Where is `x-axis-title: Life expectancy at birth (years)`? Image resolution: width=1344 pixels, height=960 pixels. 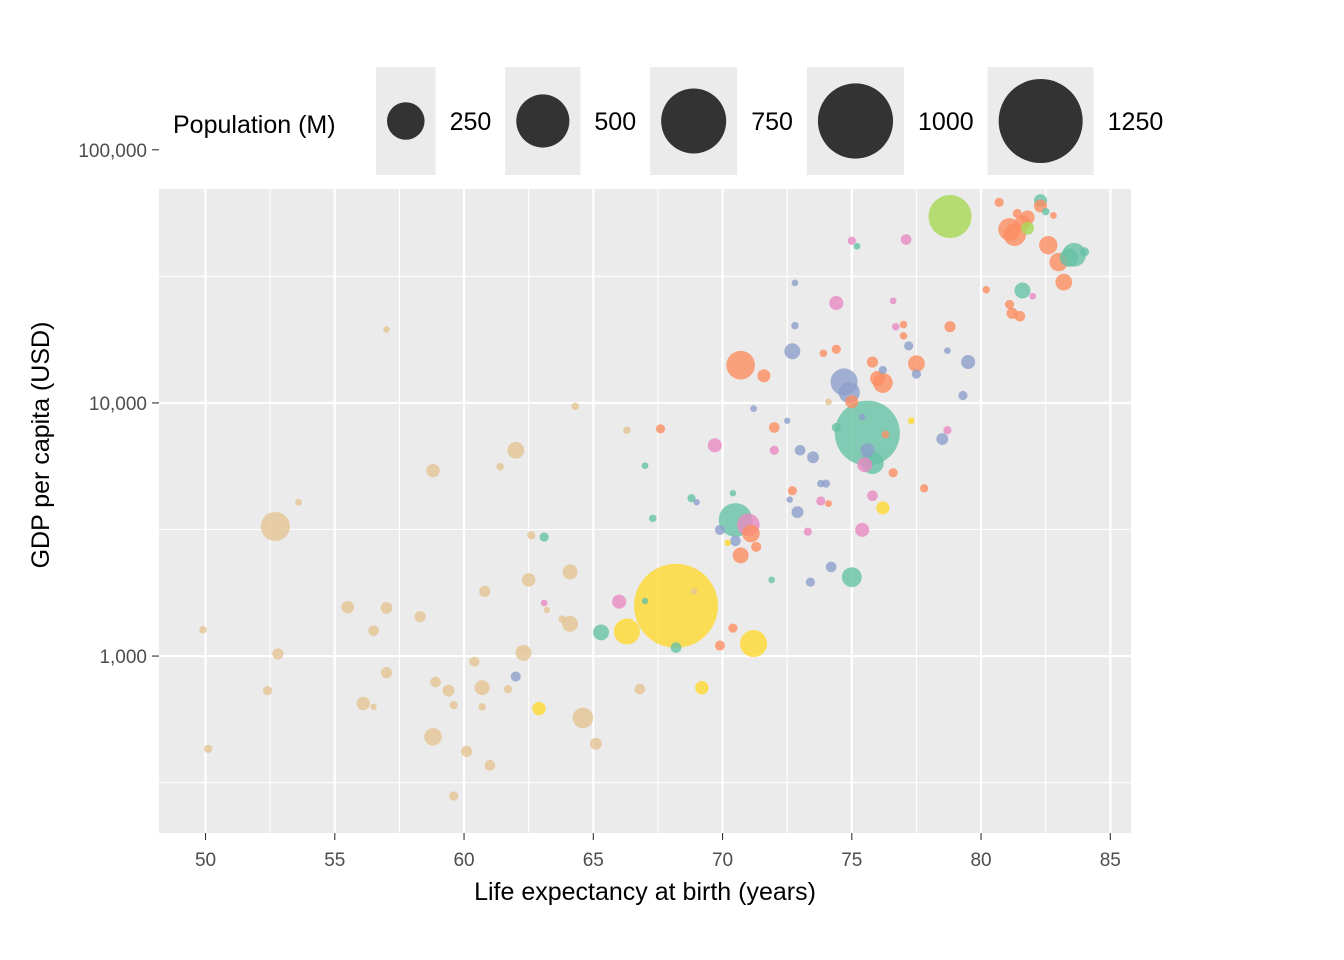
x-axis-title: Life expectancy at birth (years) is located at coordinates (645, 892).